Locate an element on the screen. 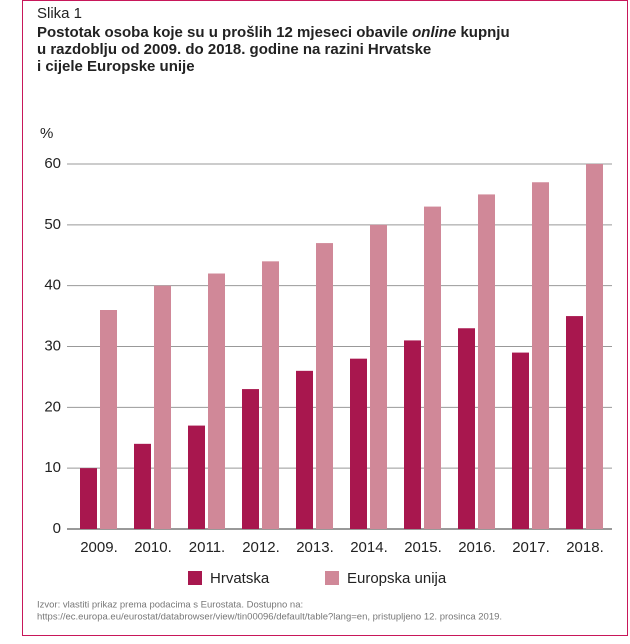 The width and height of the screenshot is (630, 644). chart-title: i cijele Europske unije is located at coordinates (116, 66).